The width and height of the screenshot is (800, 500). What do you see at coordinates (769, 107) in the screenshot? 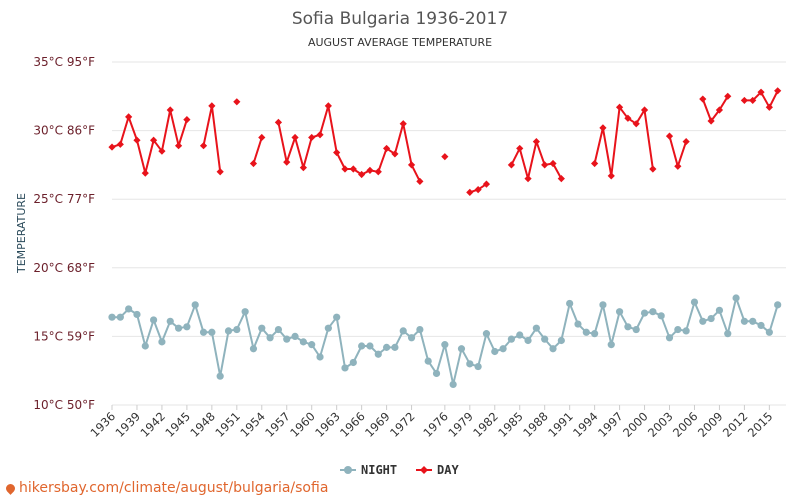
I see `day-point-2015` at bounding box center [769, 107].